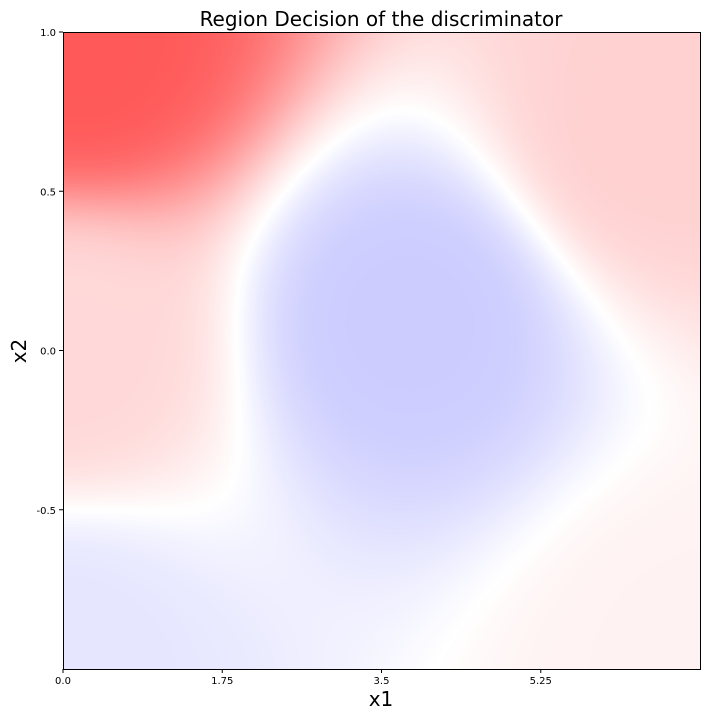  What do you see at coordinates (541, 681) in the screenshot?
I see `x-tick-label: 5.25` at bounding box center [541, 681].